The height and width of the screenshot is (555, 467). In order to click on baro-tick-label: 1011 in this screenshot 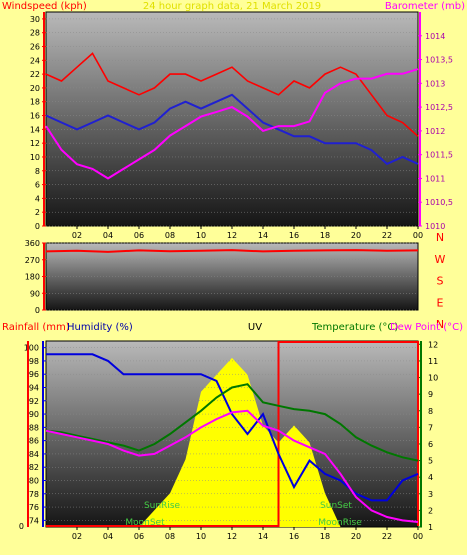, I will do `click(435, 178)`.